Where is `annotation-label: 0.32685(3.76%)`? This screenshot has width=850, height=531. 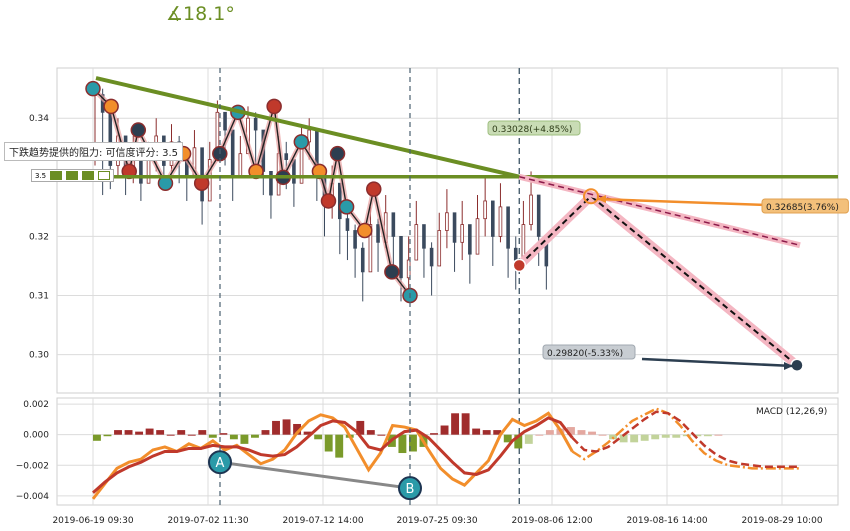
annotation-label: 0.32685(3.76%) is located at coordinates (802, 208).